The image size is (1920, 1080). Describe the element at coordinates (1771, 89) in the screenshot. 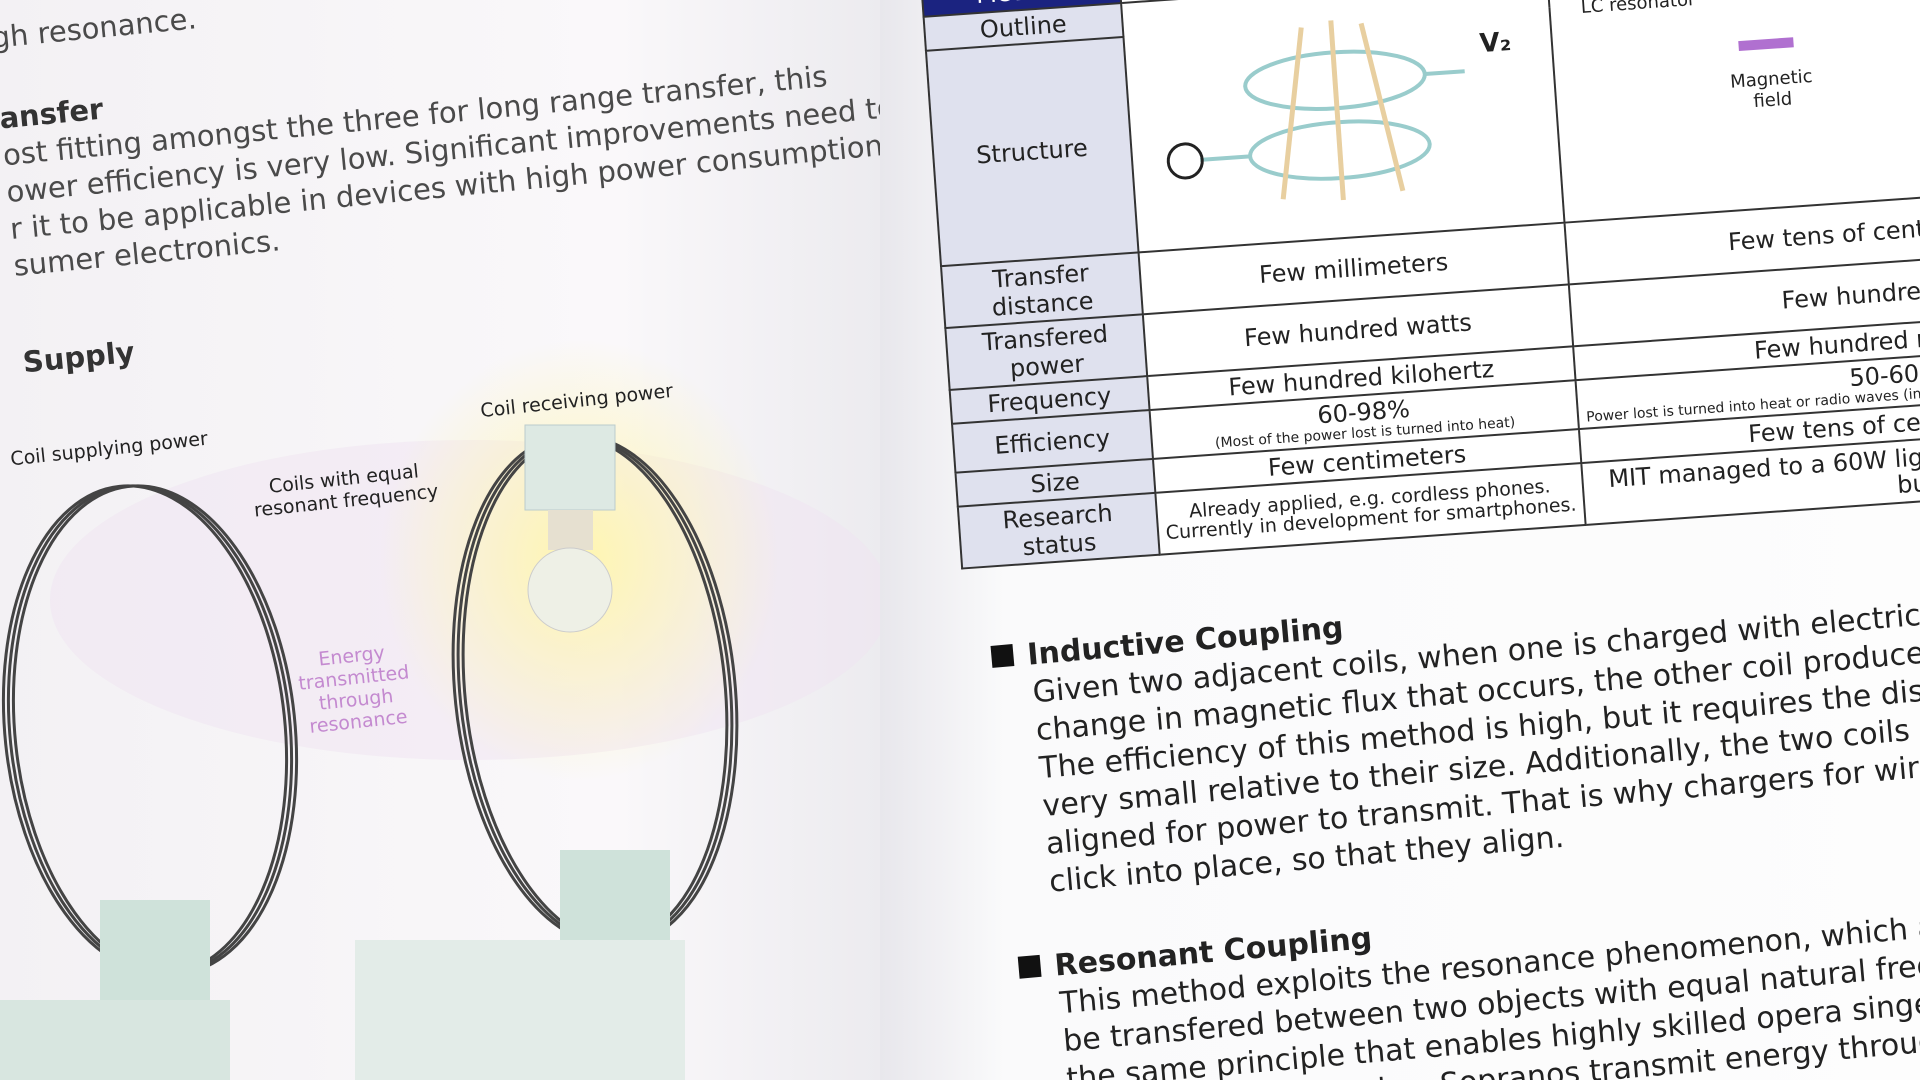

I see `figure-label: Magnetic field` at that location.